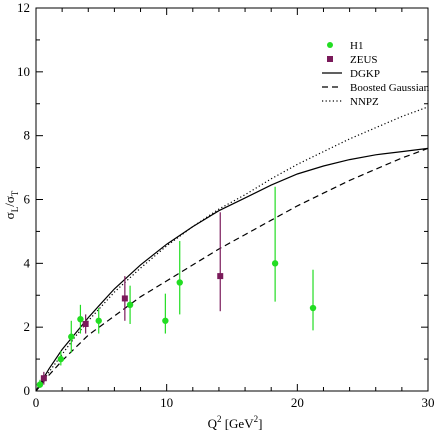 This screenshot has height=436, width=436. I want to click on x-axis-label-sup: 2, so click(219, 419).